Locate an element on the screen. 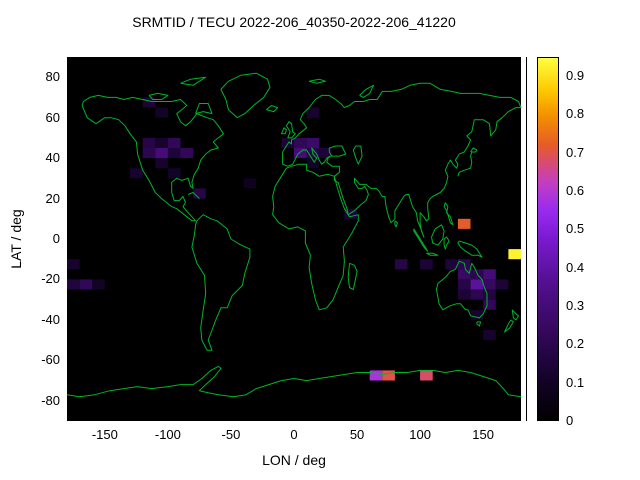  colorbar-tick-label: 0.1 is located at coordinates (575, 382).